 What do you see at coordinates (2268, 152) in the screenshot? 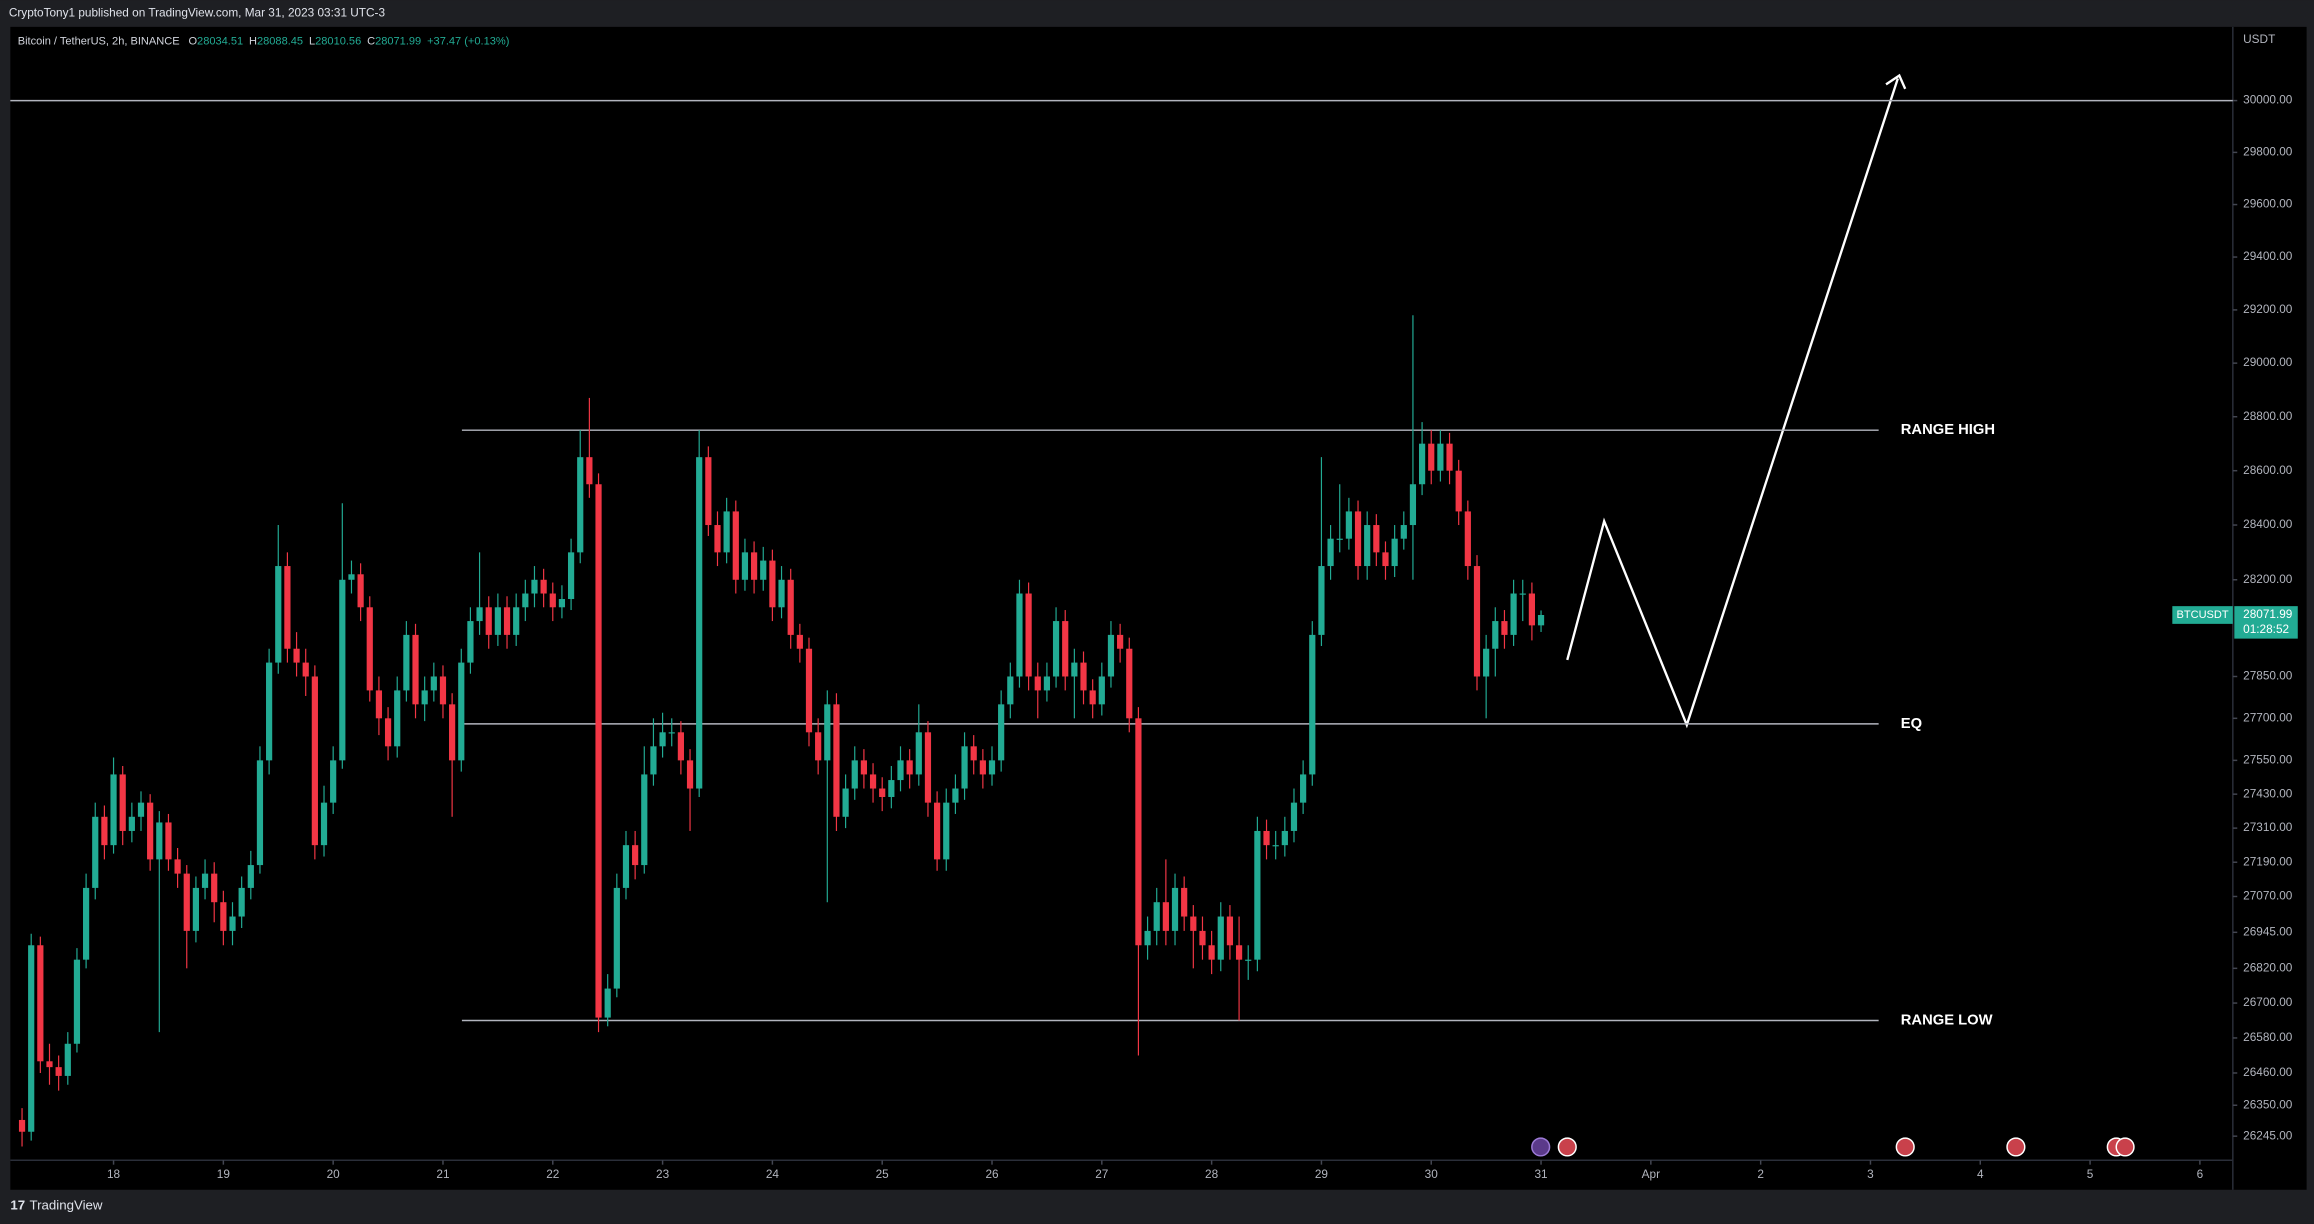
I see `y-tick-label: 29800.00` at bounding box center [2268, 152].